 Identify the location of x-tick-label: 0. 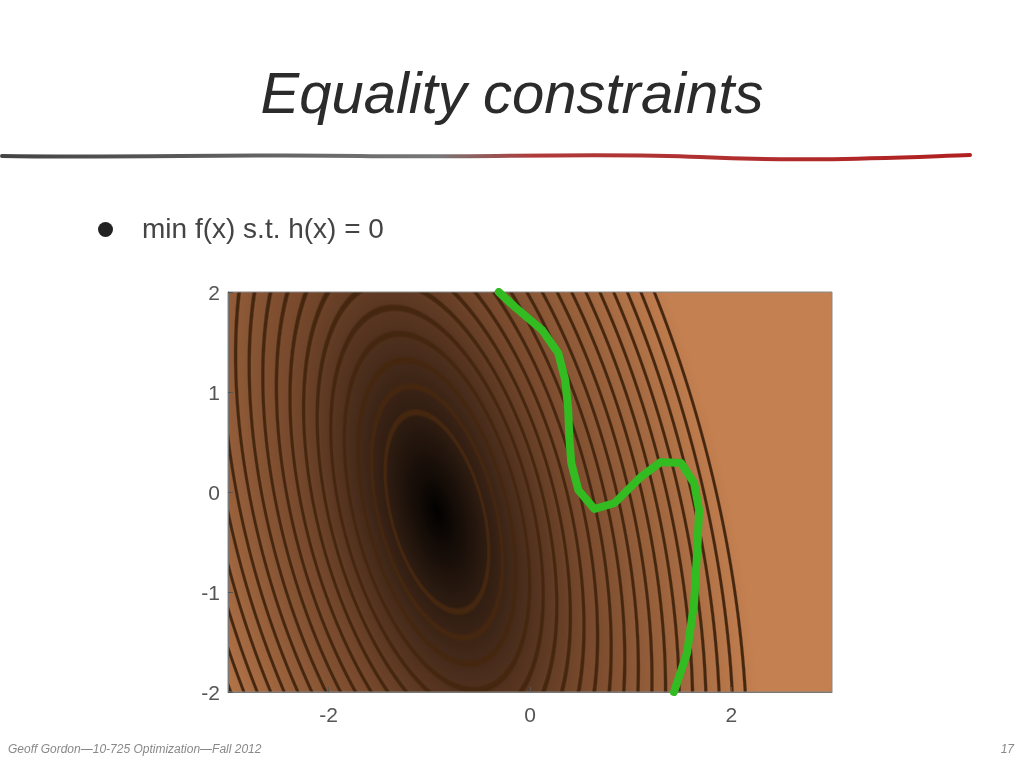
(530, 714).